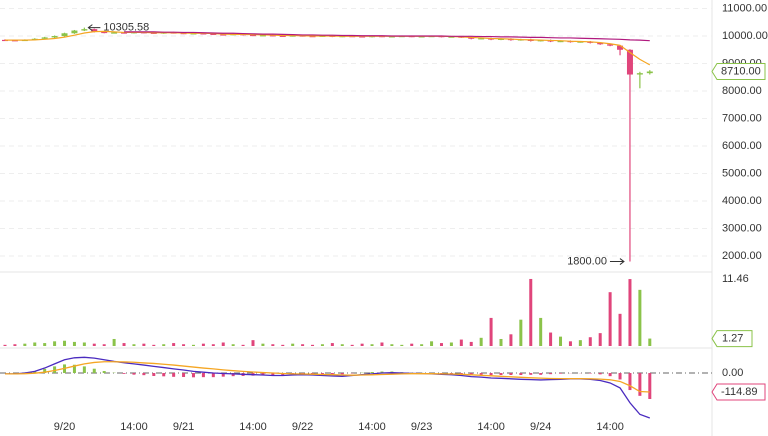  Describe the element at coordinates (742, 256) in the screenshot. I see `y-tick-label: 2000.00` at that location.